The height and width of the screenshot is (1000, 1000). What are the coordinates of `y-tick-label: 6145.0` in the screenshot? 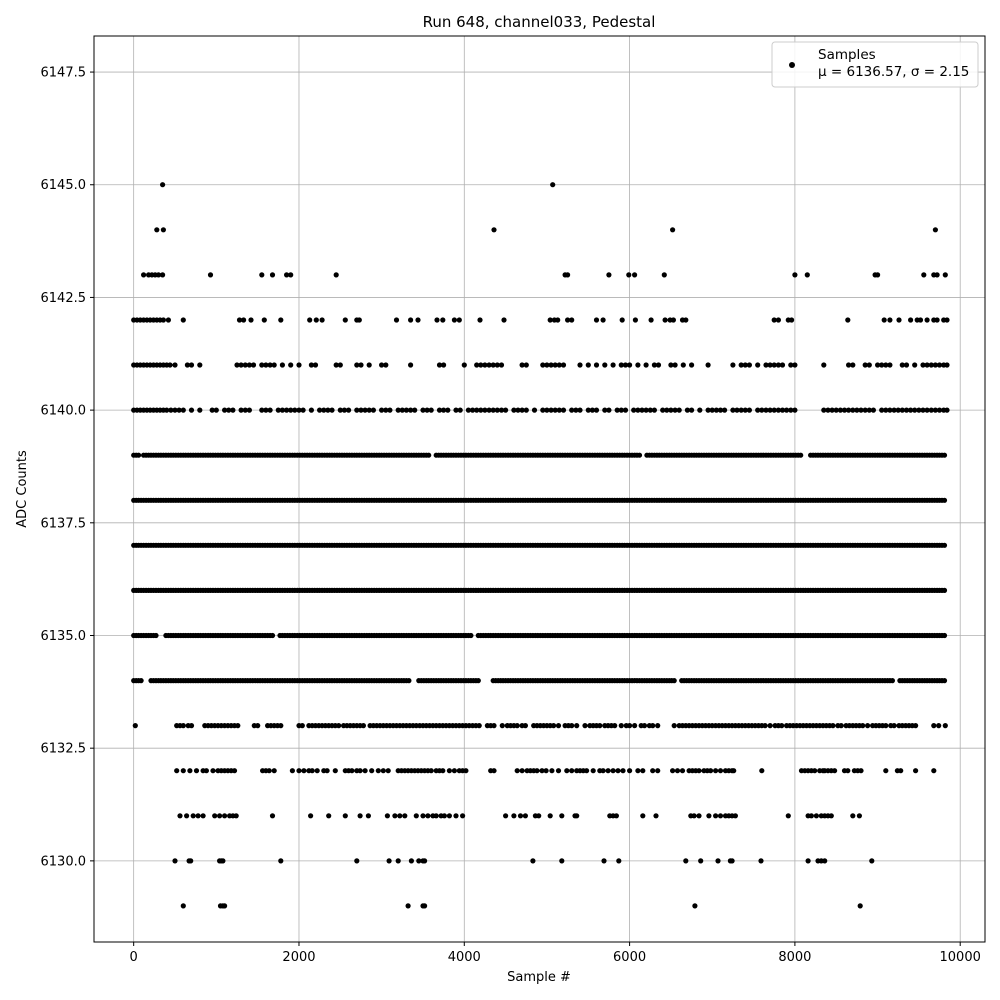 It's located at (64, 185).